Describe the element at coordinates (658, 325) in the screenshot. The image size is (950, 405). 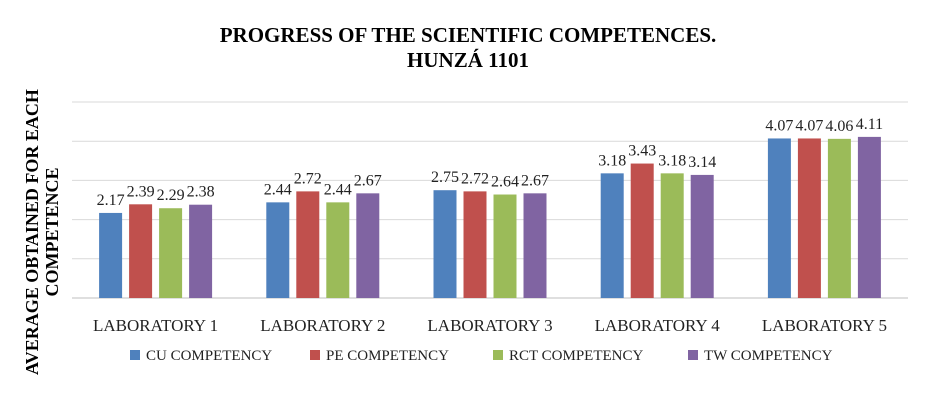
I see `category-label: LABORATORY 4` at that location.